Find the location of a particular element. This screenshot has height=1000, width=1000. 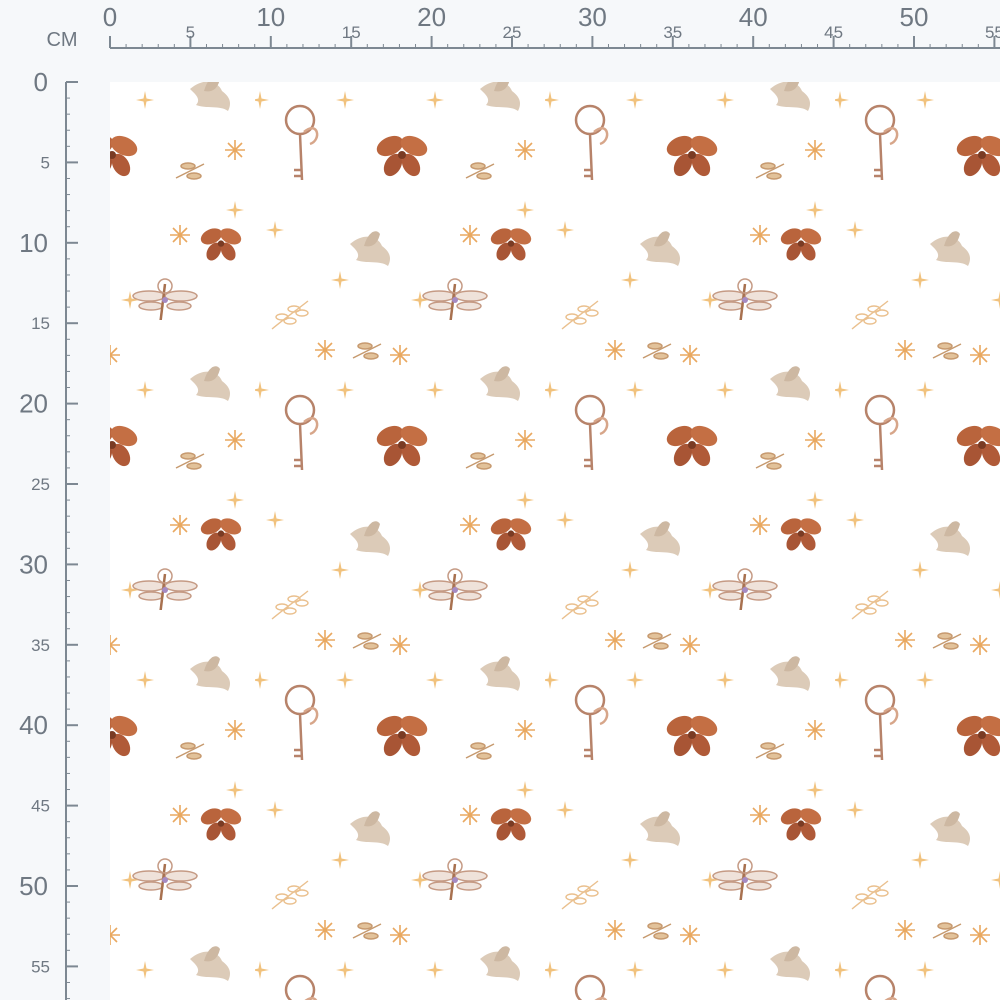

top-ruler-label: 10 is located at coordinates (270, 17).